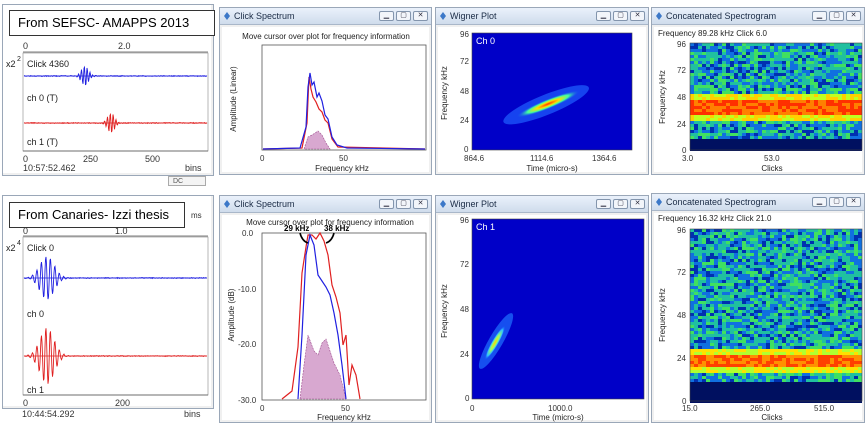 This screenshot has width=868, height=435. I want to click on bottom-spectrogram-x-tick-1: 265.0, so click(760, 408).